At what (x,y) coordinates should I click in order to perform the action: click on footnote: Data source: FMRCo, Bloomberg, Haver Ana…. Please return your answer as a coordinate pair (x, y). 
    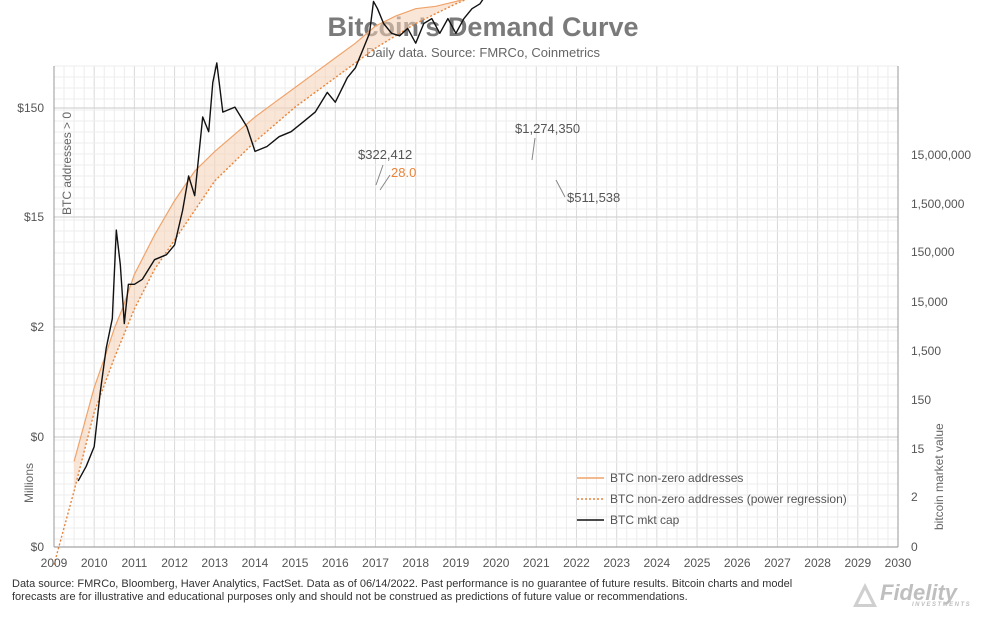
    Looking at the image, I should click on (402, 590).